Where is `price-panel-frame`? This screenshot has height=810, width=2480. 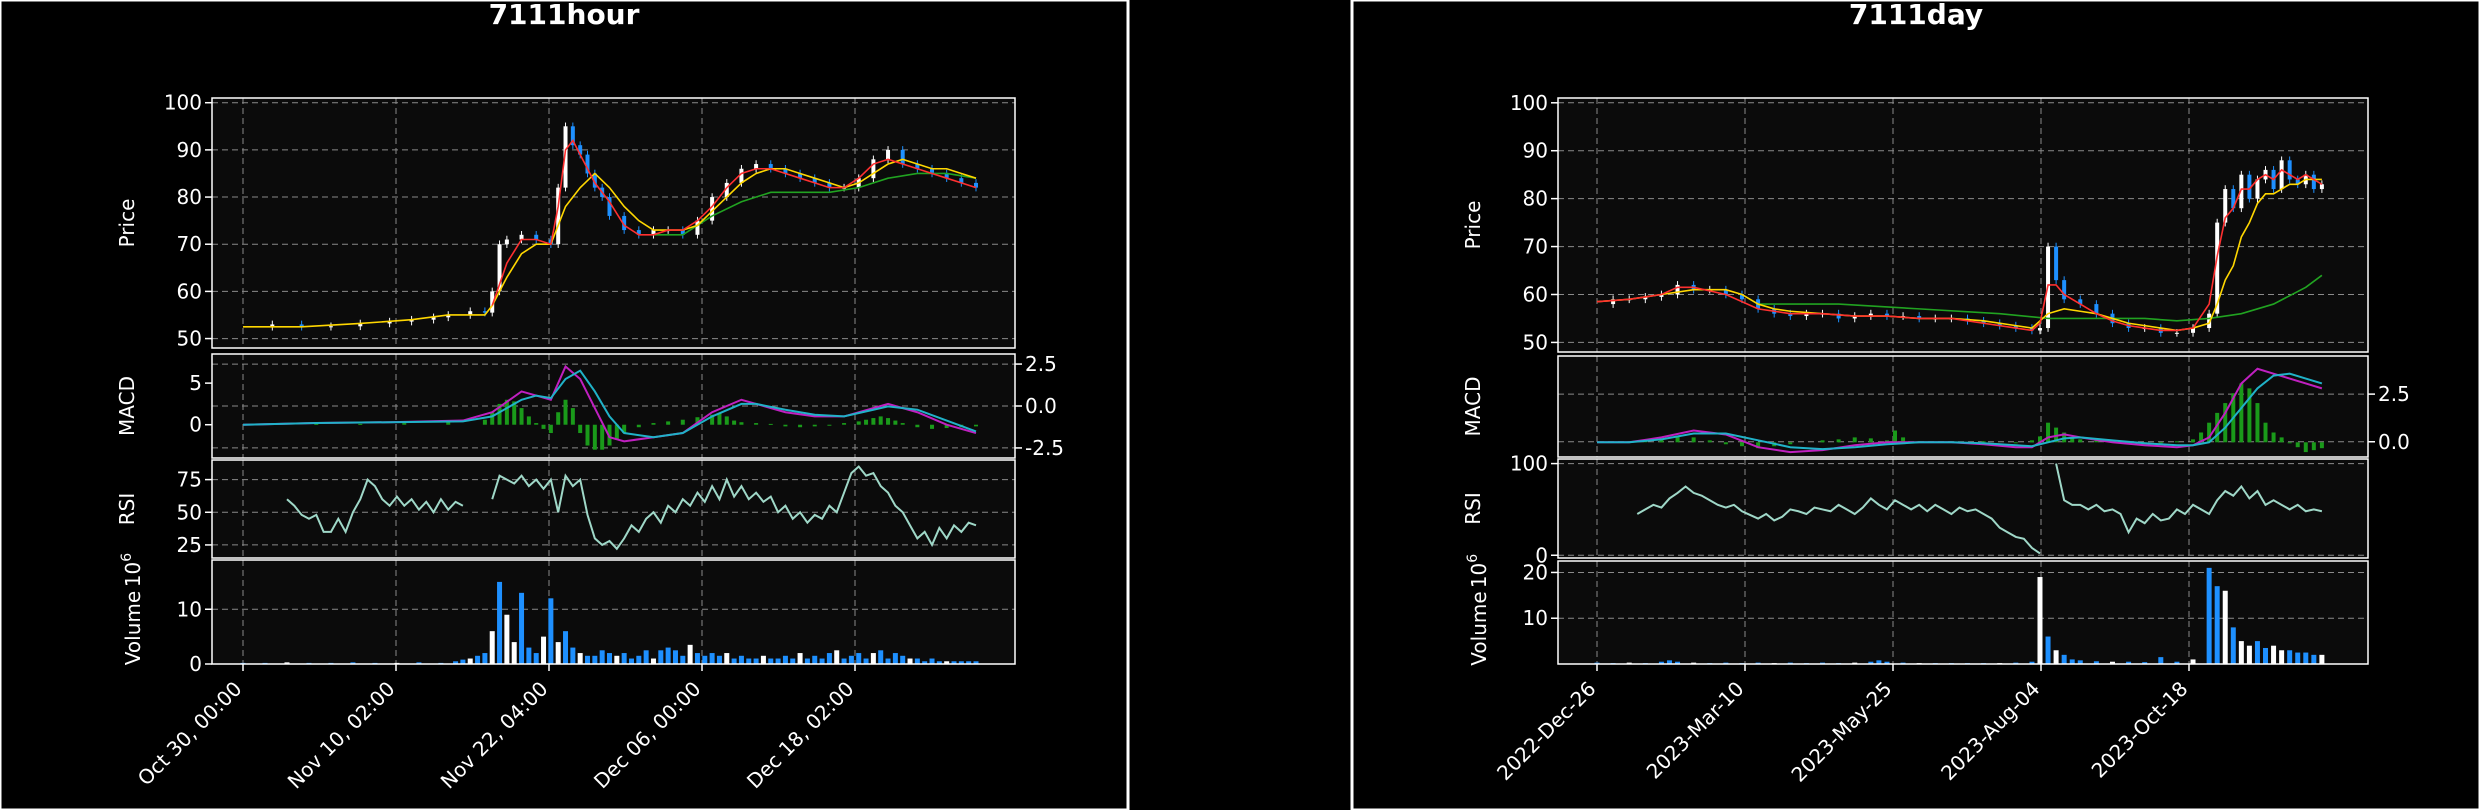
price-panel-frame is located at coordinates (1963, 225).